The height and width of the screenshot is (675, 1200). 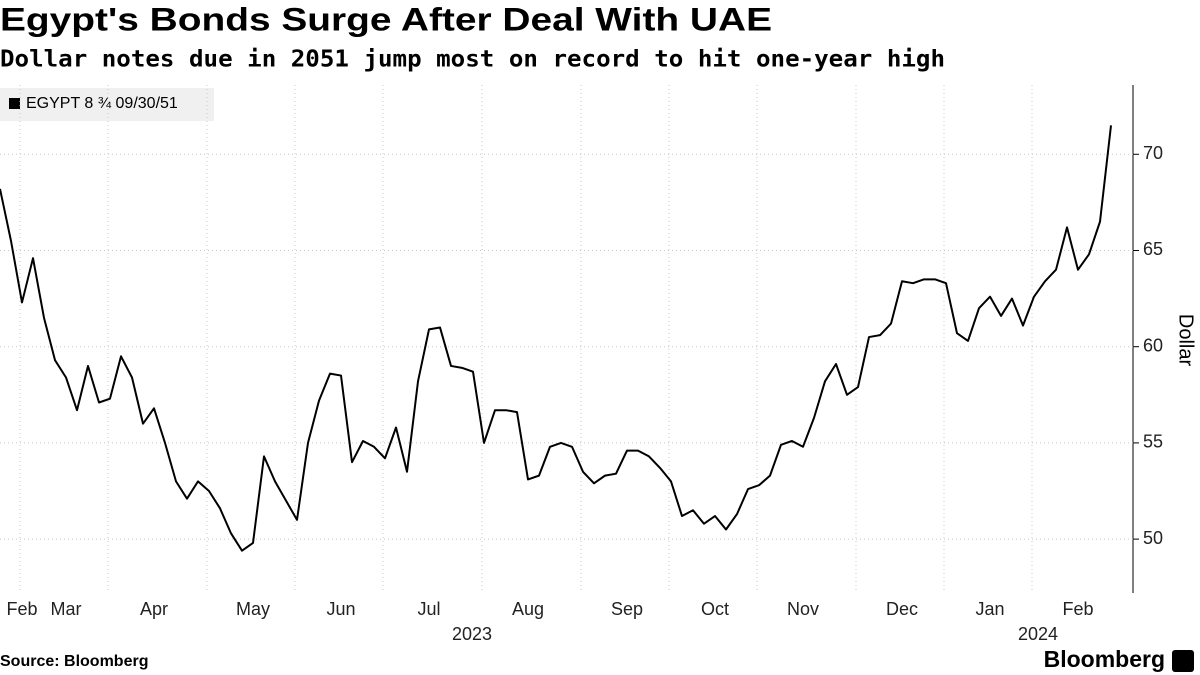 I want to click on y-tick-label: 55, so click(x=1153, y=442).